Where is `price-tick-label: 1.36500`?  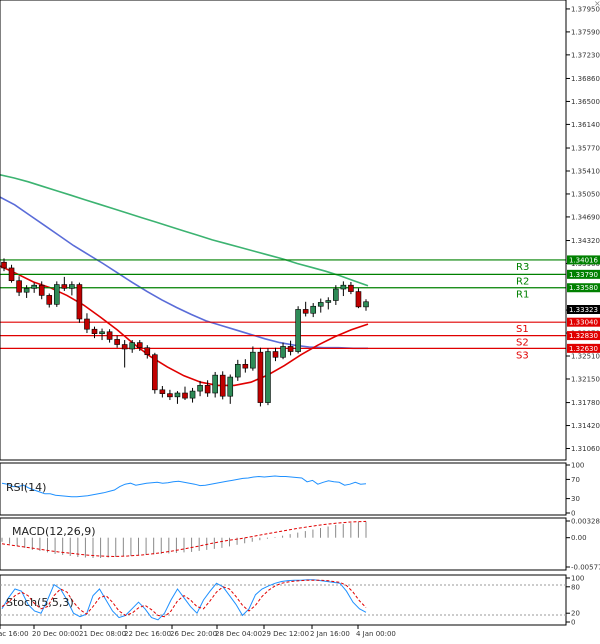 price-tick-label: 1.36500 is located at coordinates (585, 102).